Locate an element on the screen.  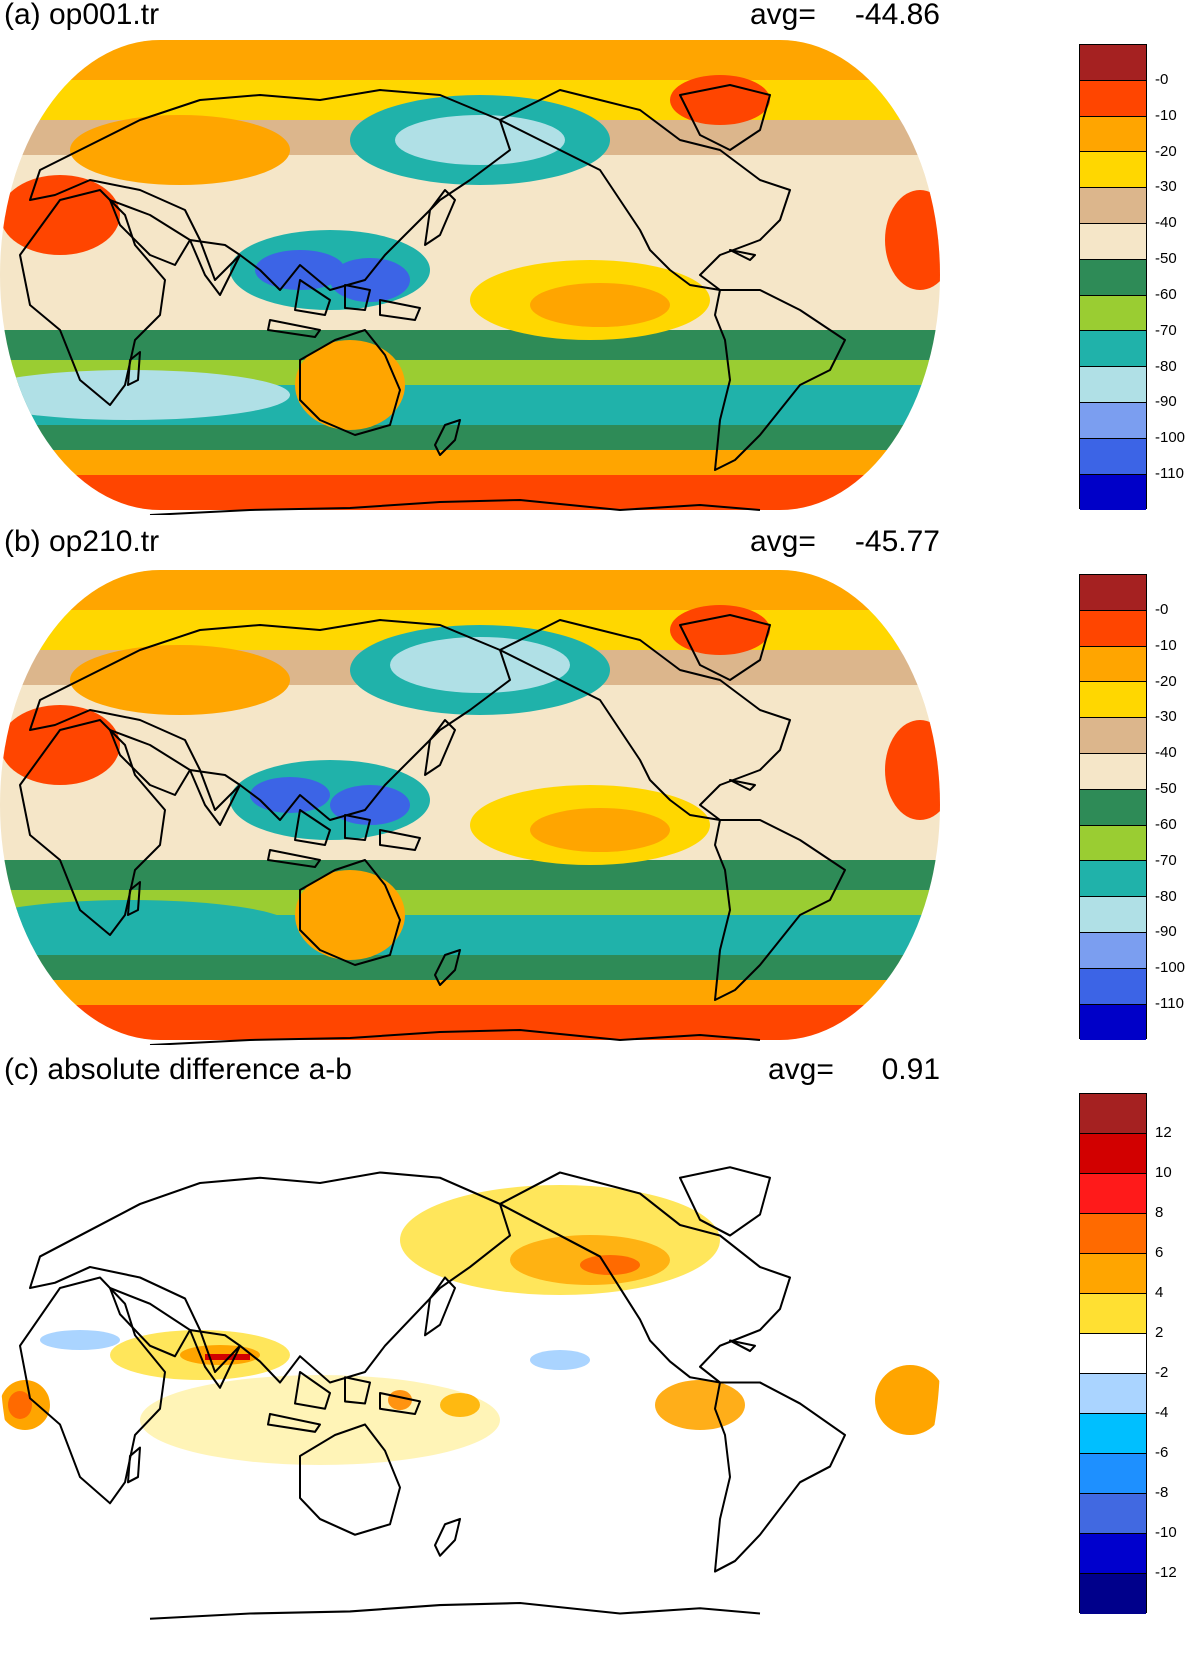
colorbar-label: 4 is located at coordinates (1159, 1292).